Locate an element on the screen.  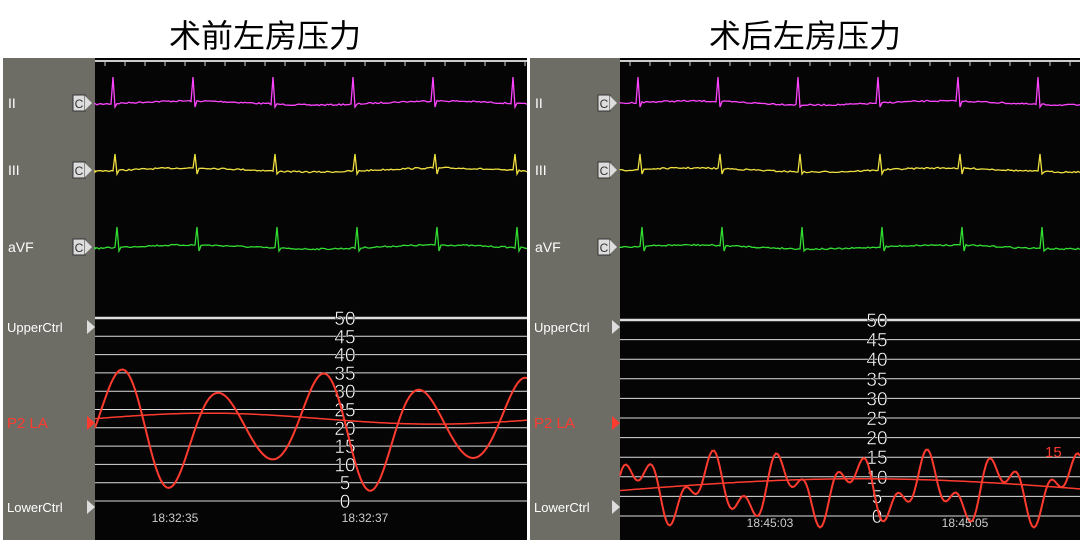
timestamp: 18:32:35 is located at coordinates (175, 518).